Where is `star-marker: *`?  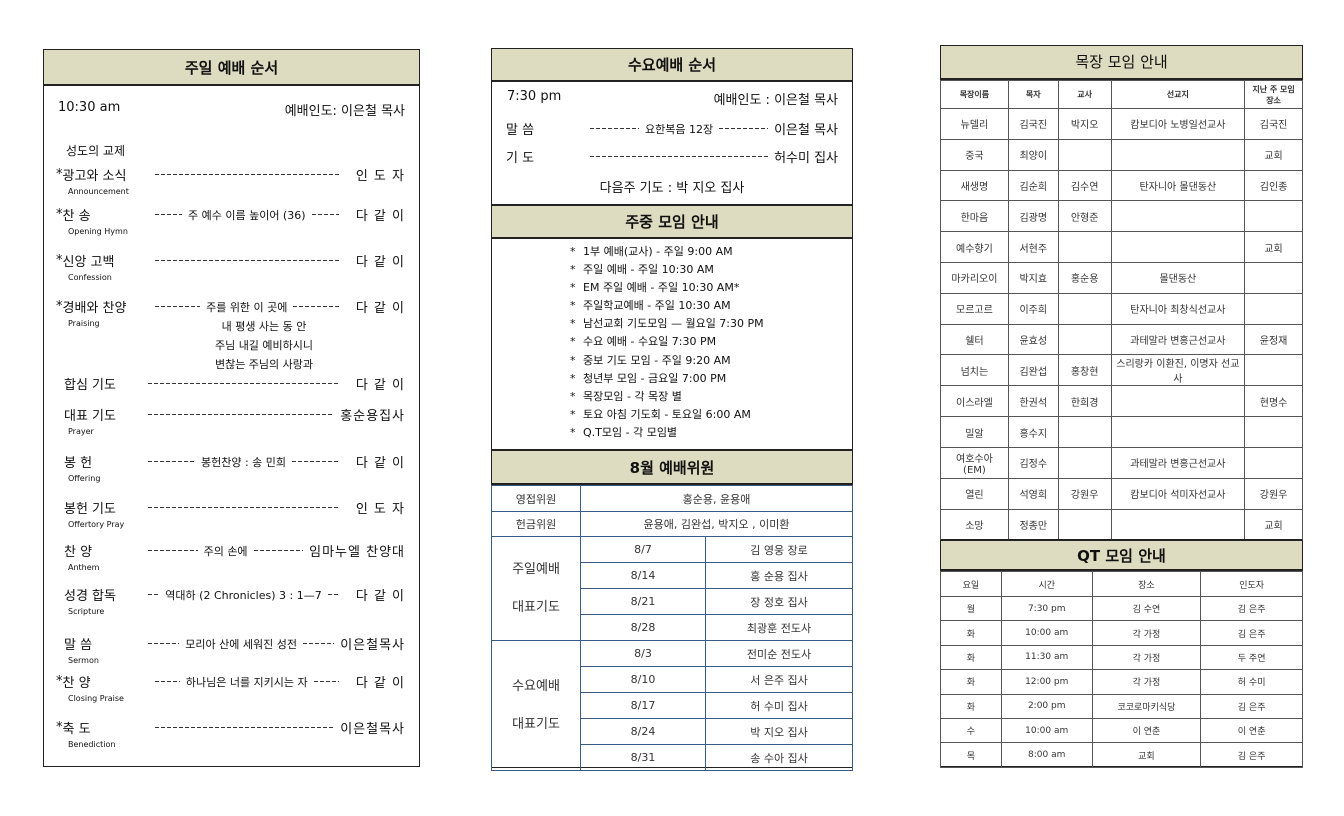 star-marker: * is located at coordinates (59, 214).